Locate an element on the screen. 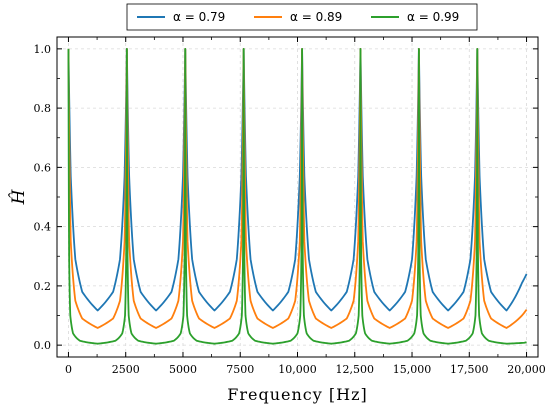 This screenshot has height=406, width=550. x-tick-label-6: 15,000 is located at coordinates (412, 369).